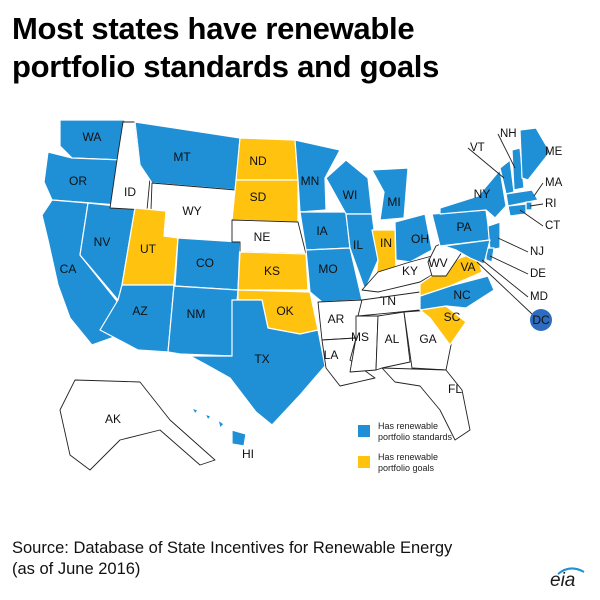 This screenshot has height=600, width=600. I want to click on state-tx, so click(257, 362).